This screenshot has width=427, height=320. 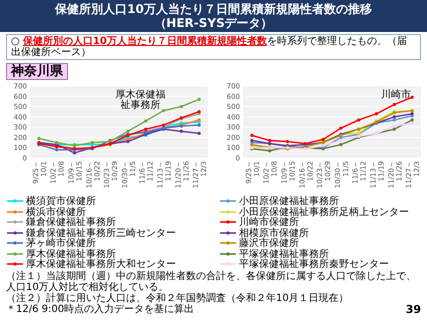 I want to click on legend-label: 川崎市保健所, so click(x=269, y=222).